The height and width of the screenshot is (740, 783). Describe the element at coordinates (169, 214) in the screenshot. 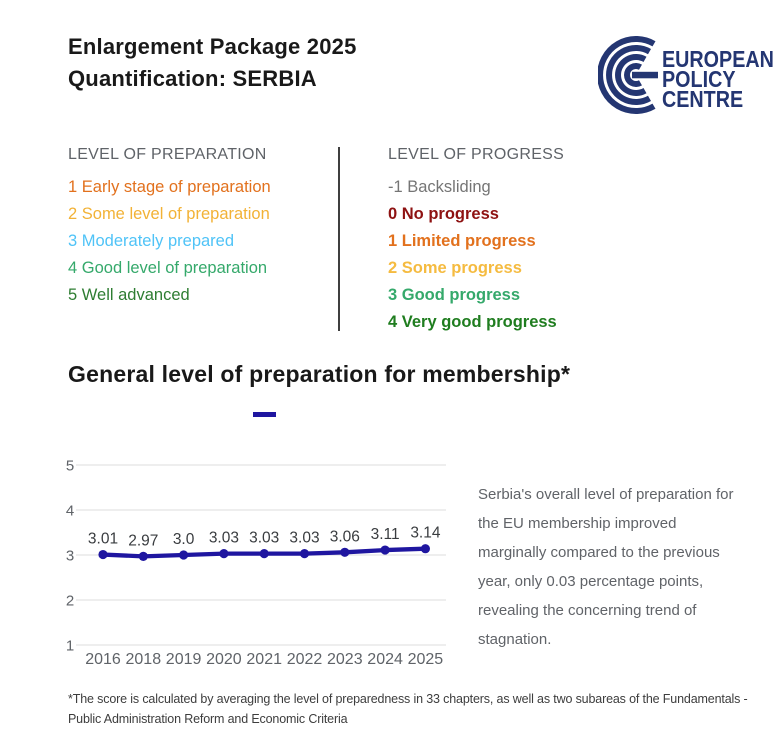

I see `legend-item-some-level: 2 Some level of preparation` at that location.